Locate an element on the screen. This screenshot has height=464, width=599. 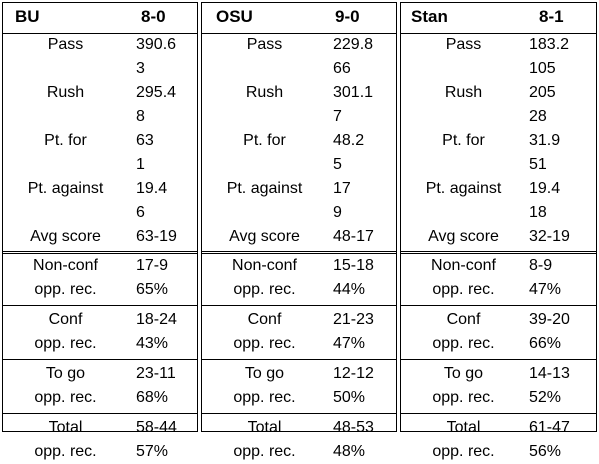
section-row: To go 14-13 is located at coordinates (498, 374).